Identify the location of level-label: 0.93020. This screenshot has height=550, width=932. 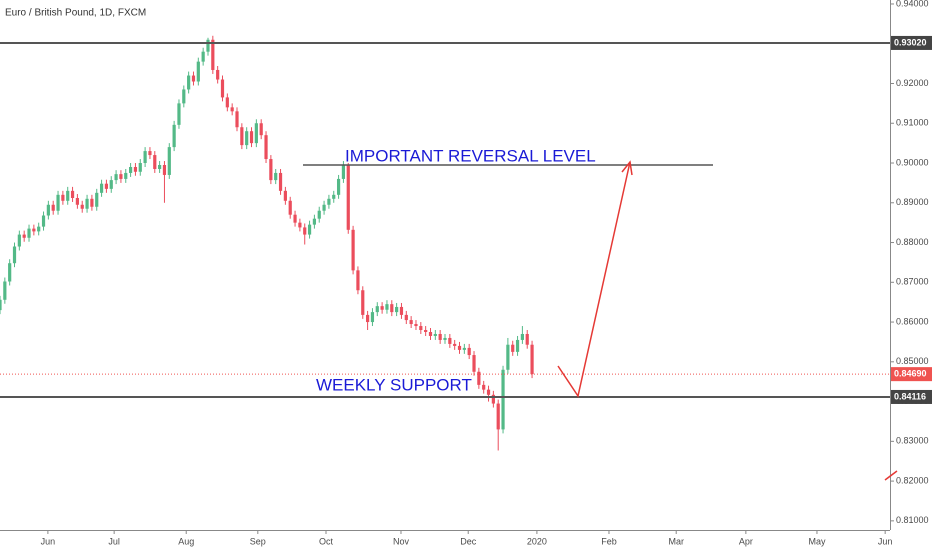
(910, 42).